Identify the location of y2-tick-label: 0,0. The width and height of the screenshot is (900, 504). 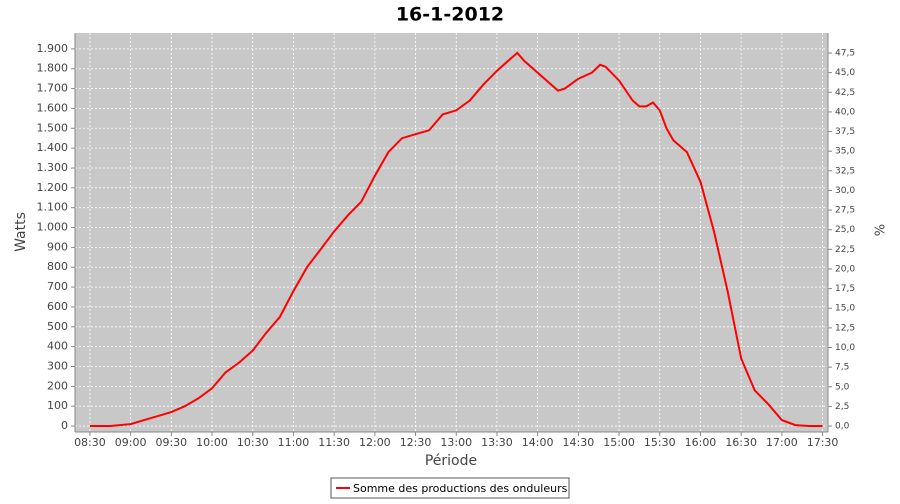
(842, 427).